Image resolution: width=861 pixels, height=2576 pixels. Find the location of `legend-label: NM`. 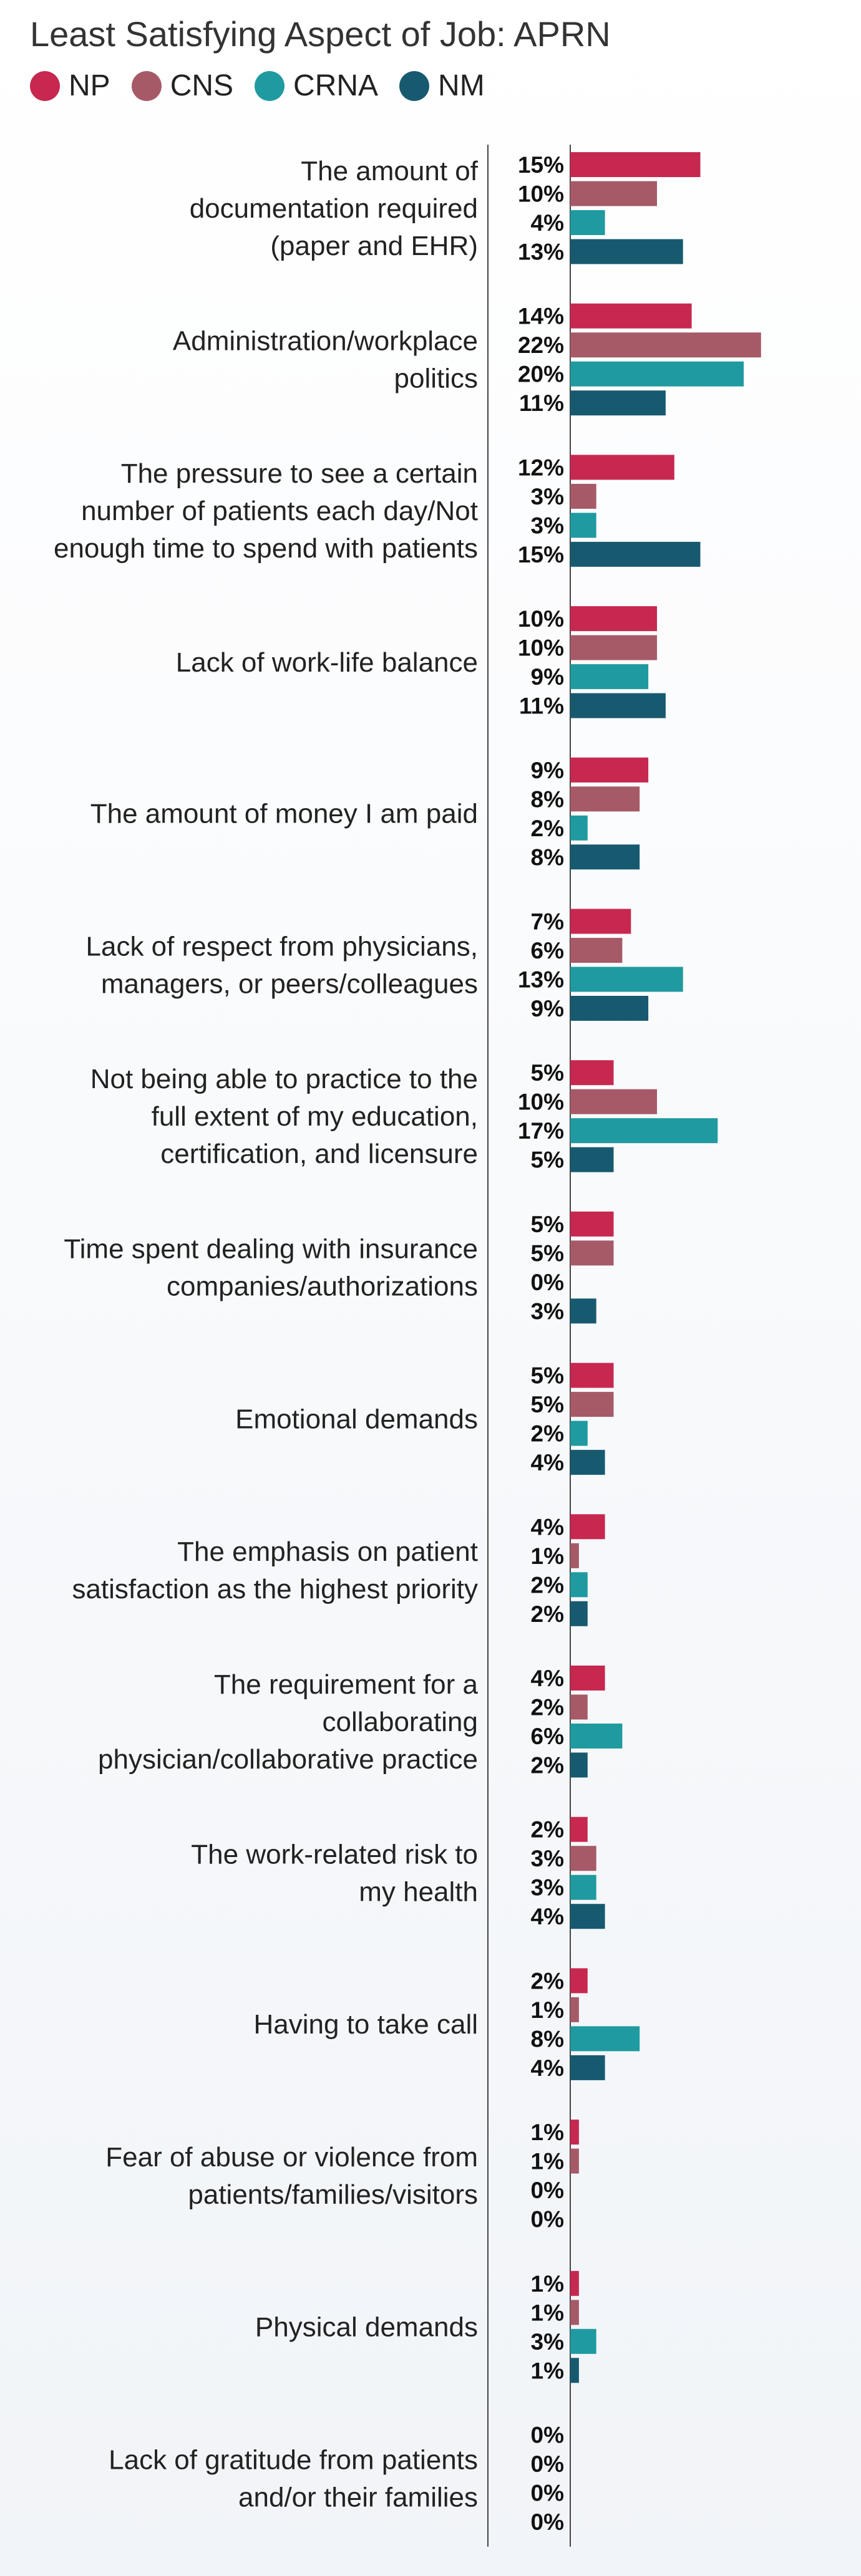

legend-label: NM is located at coordinates (461, 85).